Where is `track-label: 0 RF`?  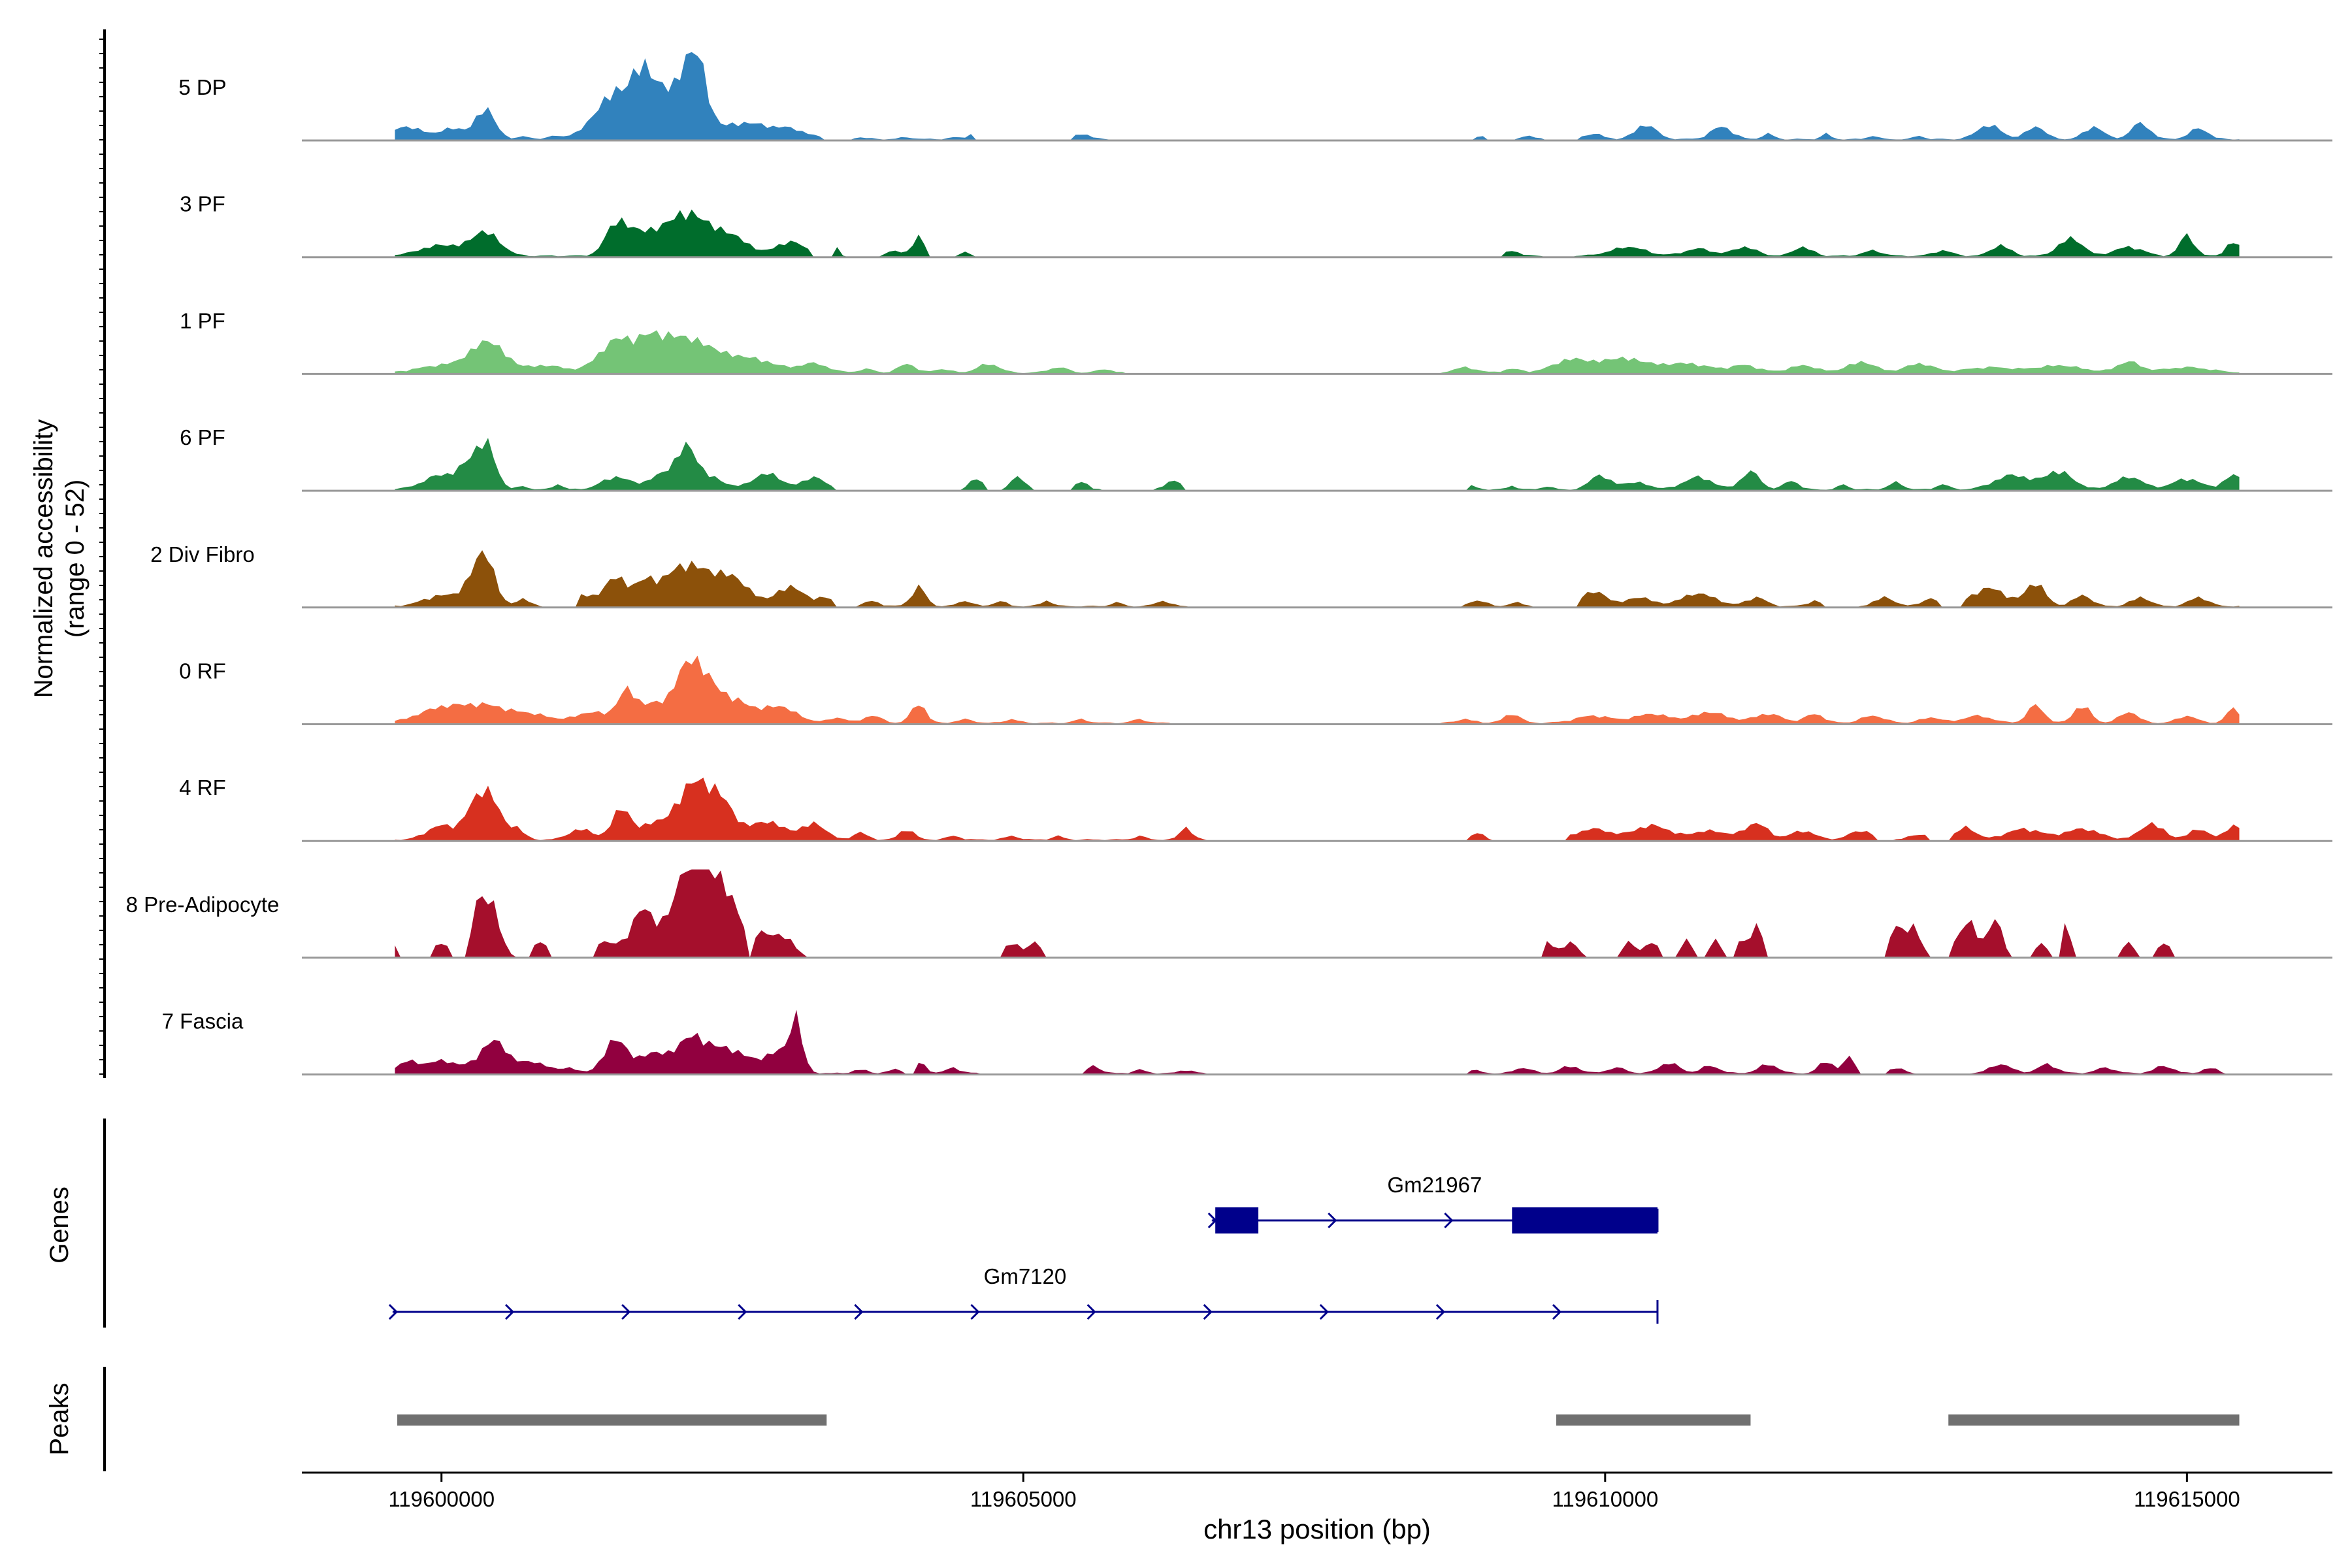 track-label: 0 RF is located at coordinates (202, 671).